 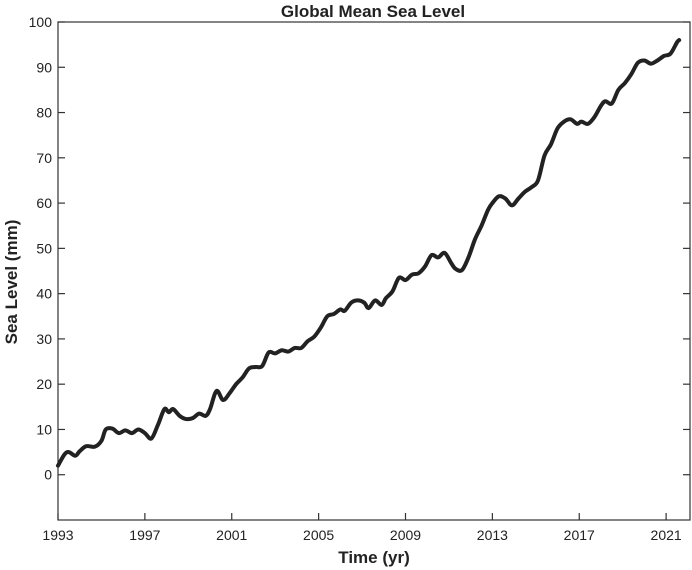 I want to click on x-tick-label: 2017, so click(x=579, y=535).